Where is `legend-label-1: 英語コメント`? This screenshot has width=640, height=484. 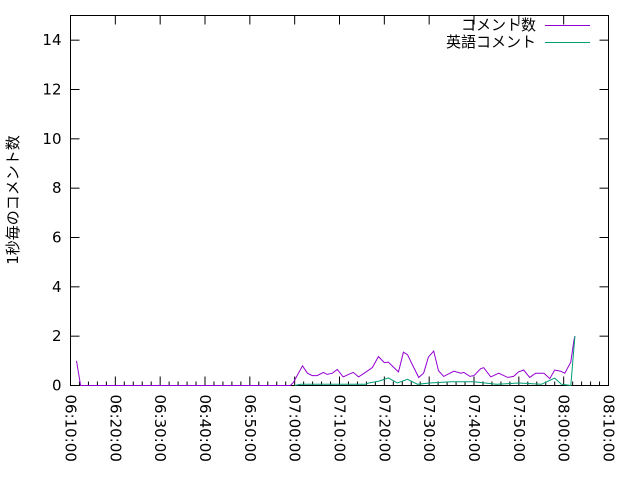 legend-label-1: 英語コメント is located at coordinates (491, 42).